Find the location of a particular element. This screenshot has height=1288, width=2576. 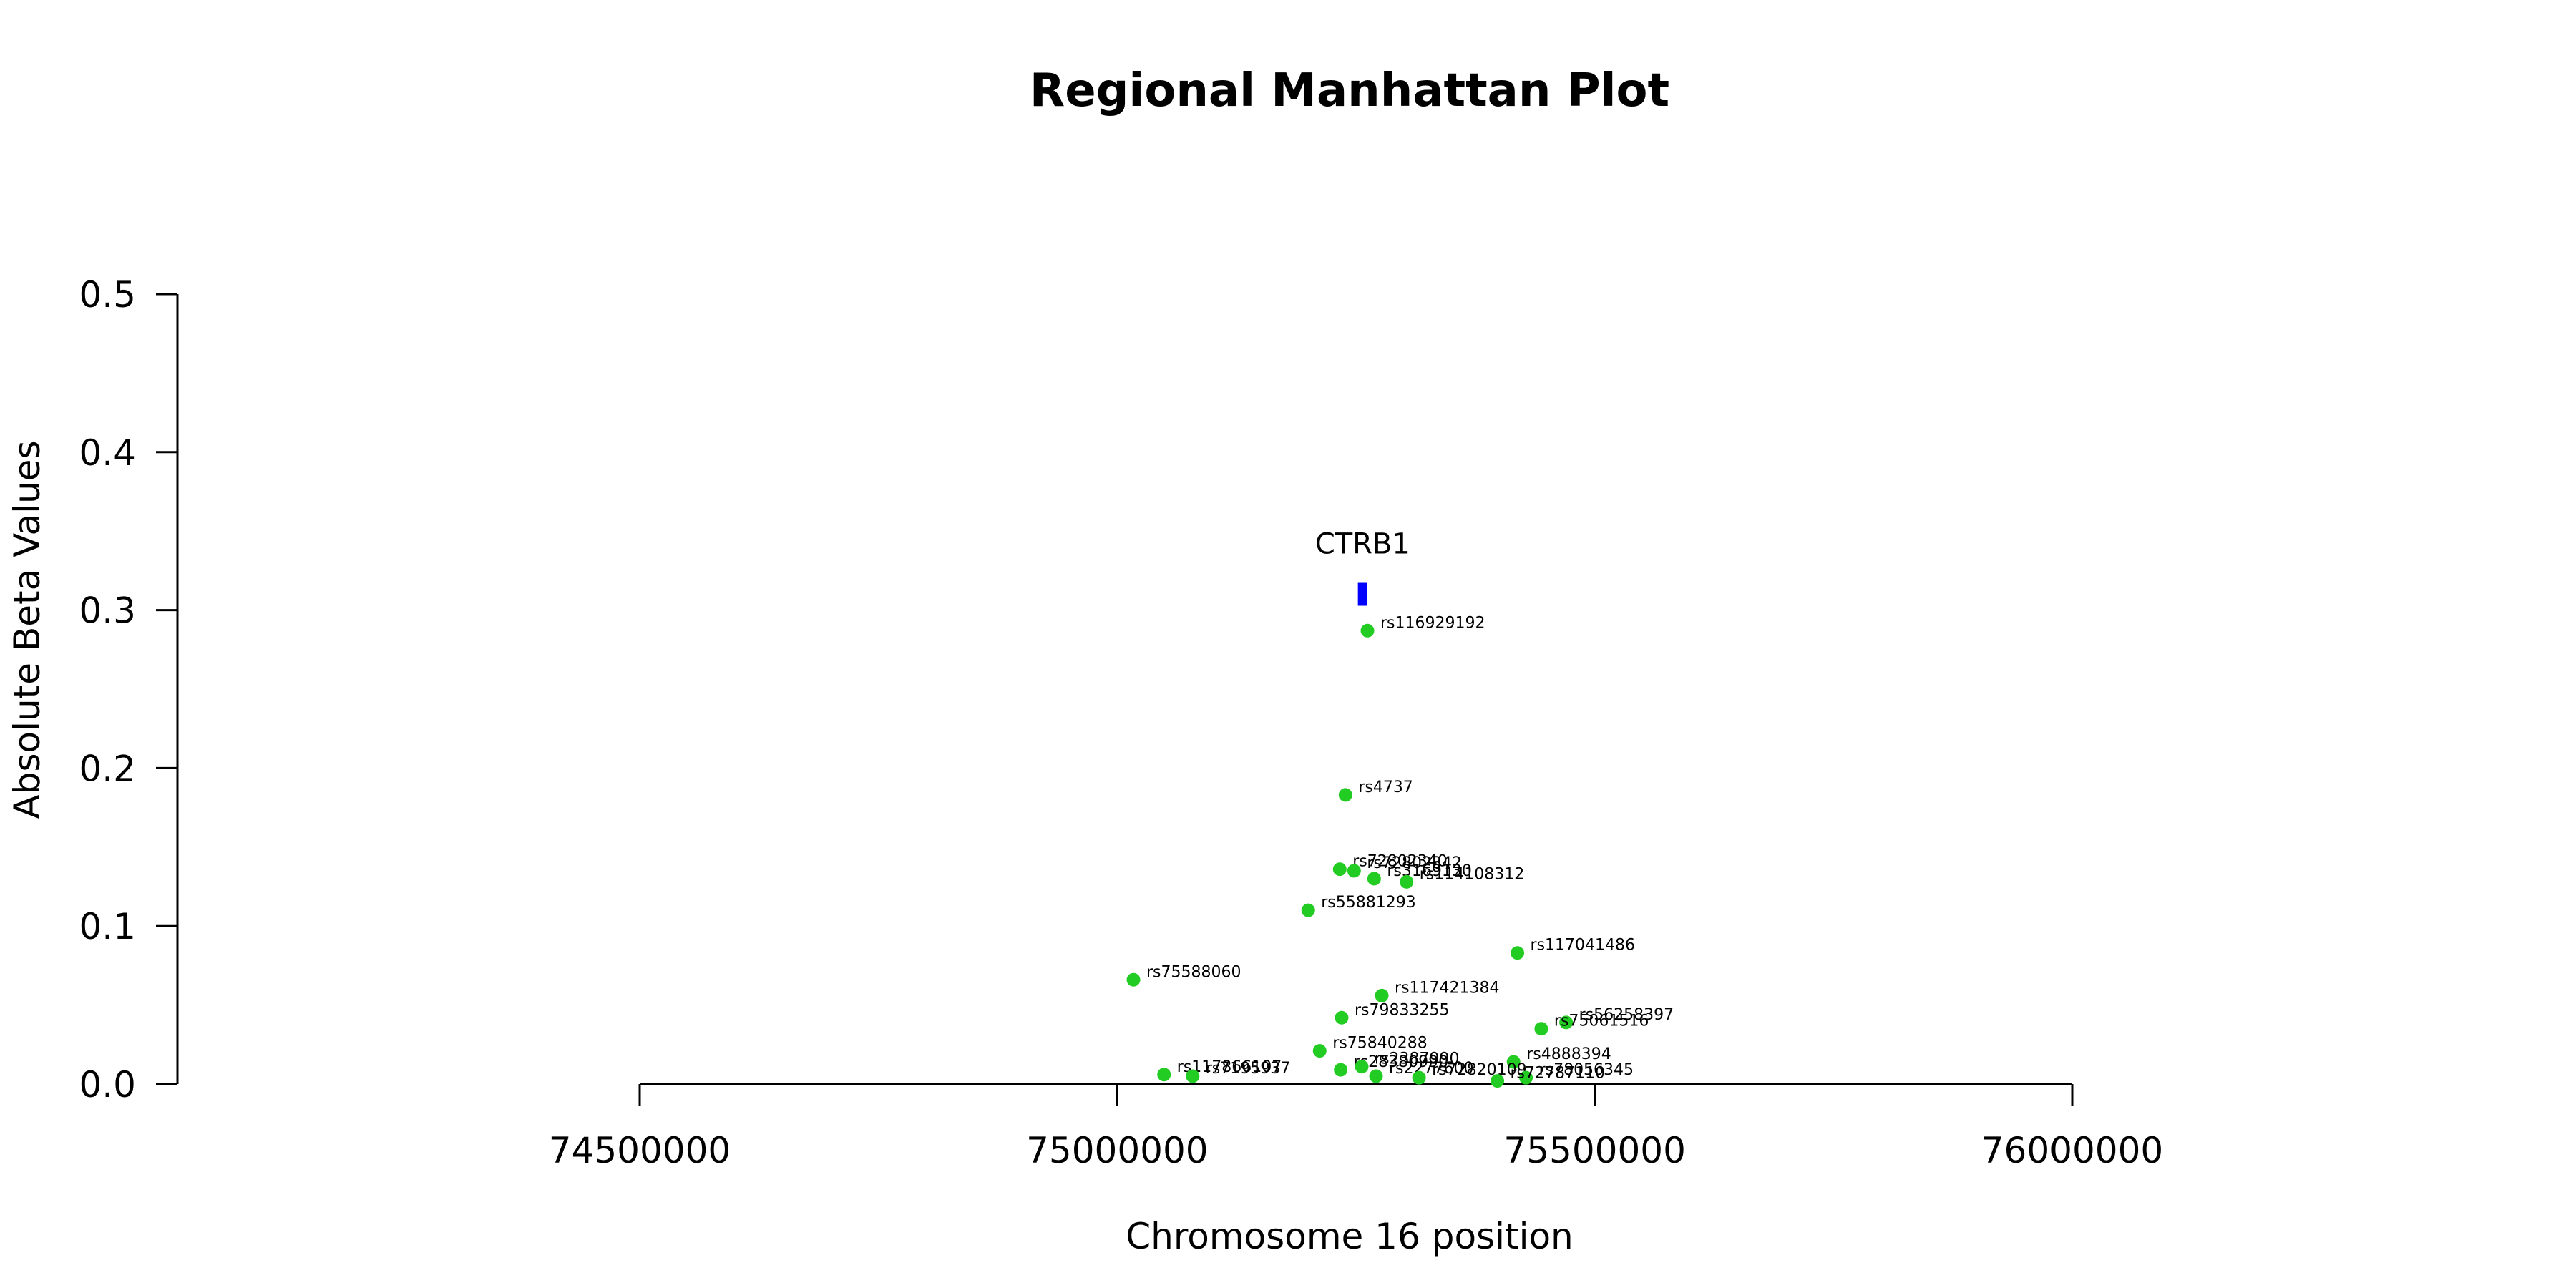

snp-label: rs72802340 is located at coordinates (1399, 862).